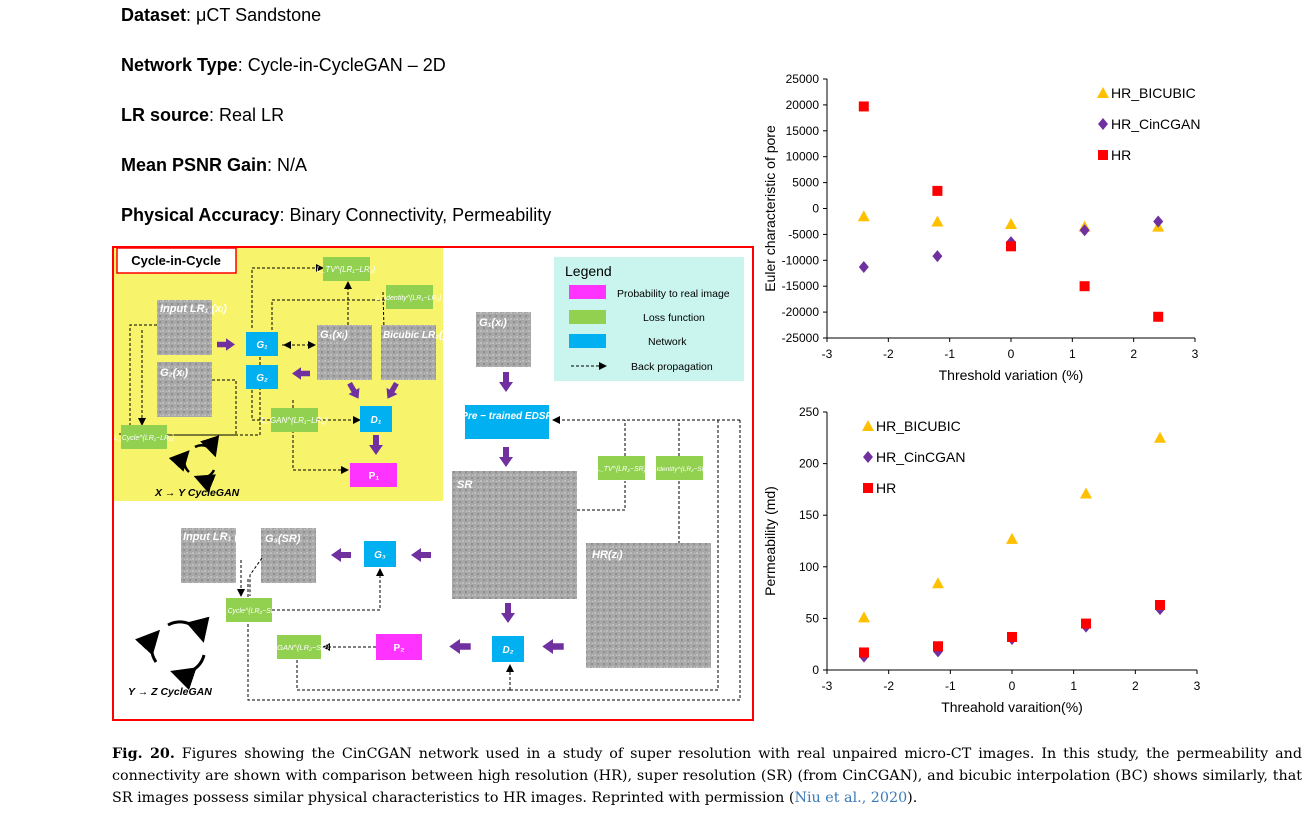 The width and height of the screenshot is (1309, 823). I want to click on y-tick-label: 200, so click(809, 464).